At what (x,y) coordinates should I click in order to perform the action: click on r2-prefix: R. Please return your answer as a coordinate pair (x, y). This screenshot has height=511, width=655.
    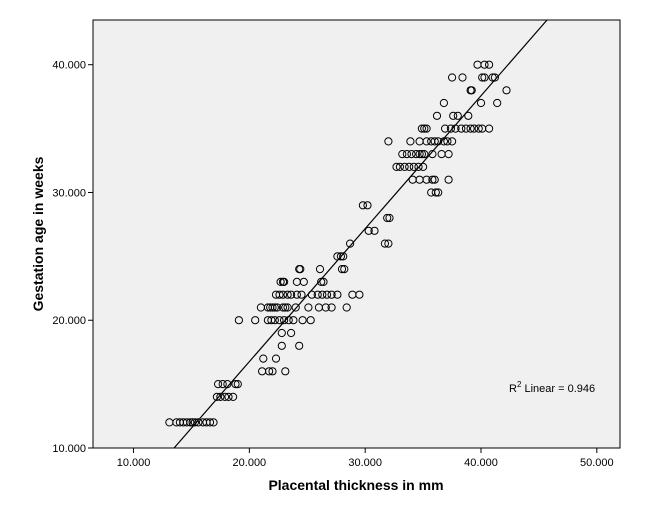
    Looking at the image, I should click on (513, 389).